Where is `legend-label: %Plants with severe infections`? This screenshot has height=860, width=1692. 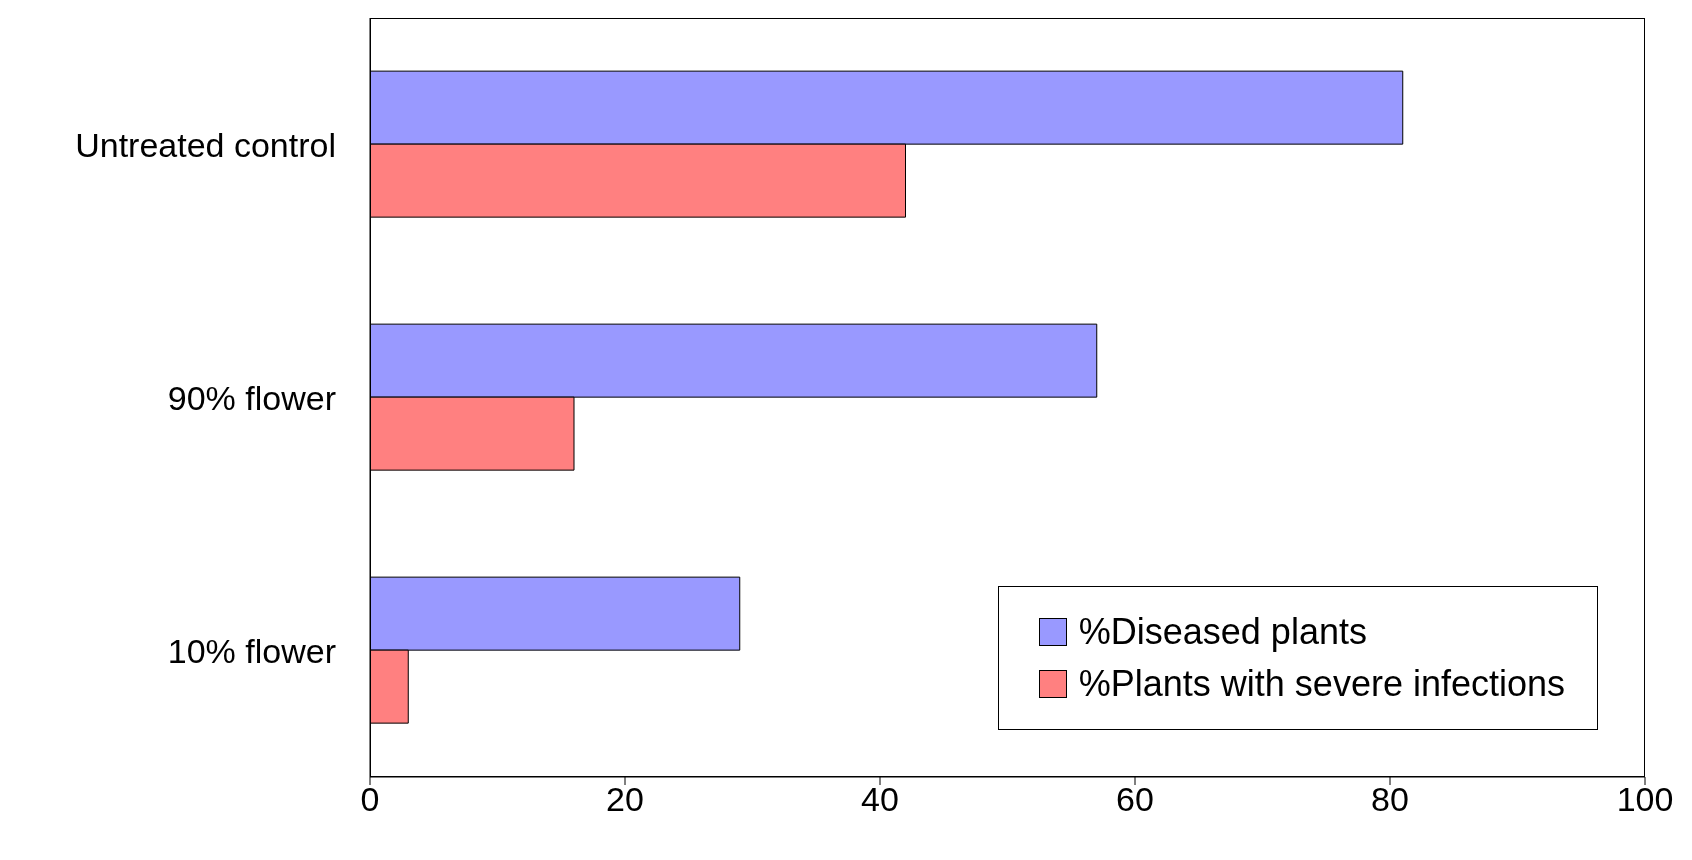
legend-label: %Plants with severe infections is located at coordinates (1321, 684).